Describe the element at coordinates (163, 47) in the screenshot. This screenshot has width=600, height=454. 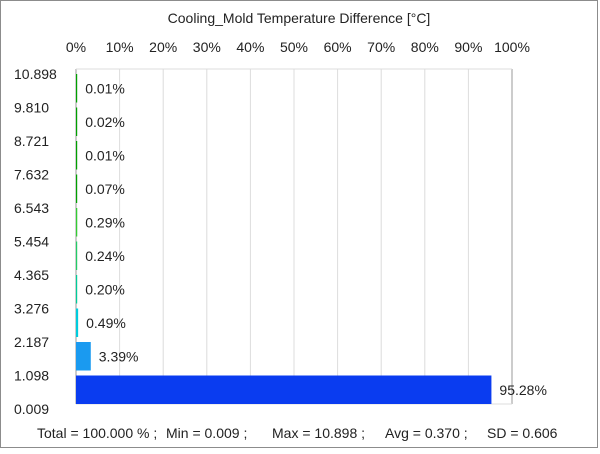
I see `x-tick-label: 20%` at that location.